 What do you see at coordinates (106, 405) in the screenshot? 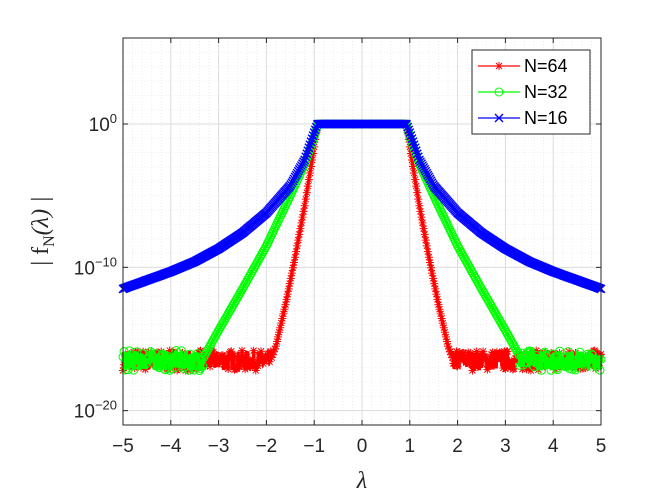
I see `y-tick-exponent: −20` at bounding box center [106, 405].